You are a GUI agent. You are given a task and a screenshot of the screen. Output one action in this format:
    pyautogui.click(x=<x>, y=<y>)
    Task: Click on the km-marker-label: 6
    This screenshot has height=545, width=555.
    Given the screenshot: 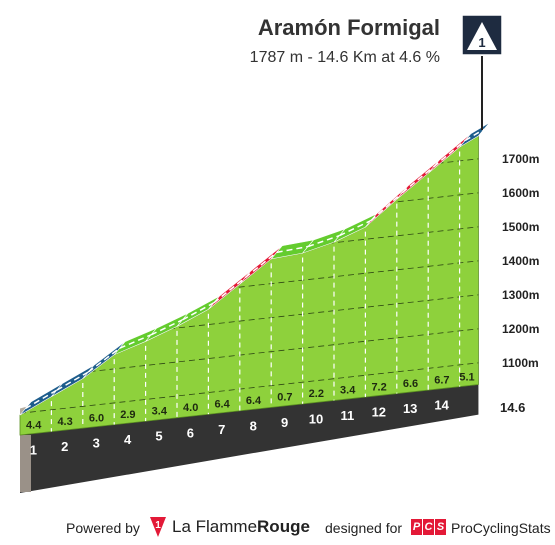 What is the action you would take?
    pyautogui.click(x=190, y=432)
    